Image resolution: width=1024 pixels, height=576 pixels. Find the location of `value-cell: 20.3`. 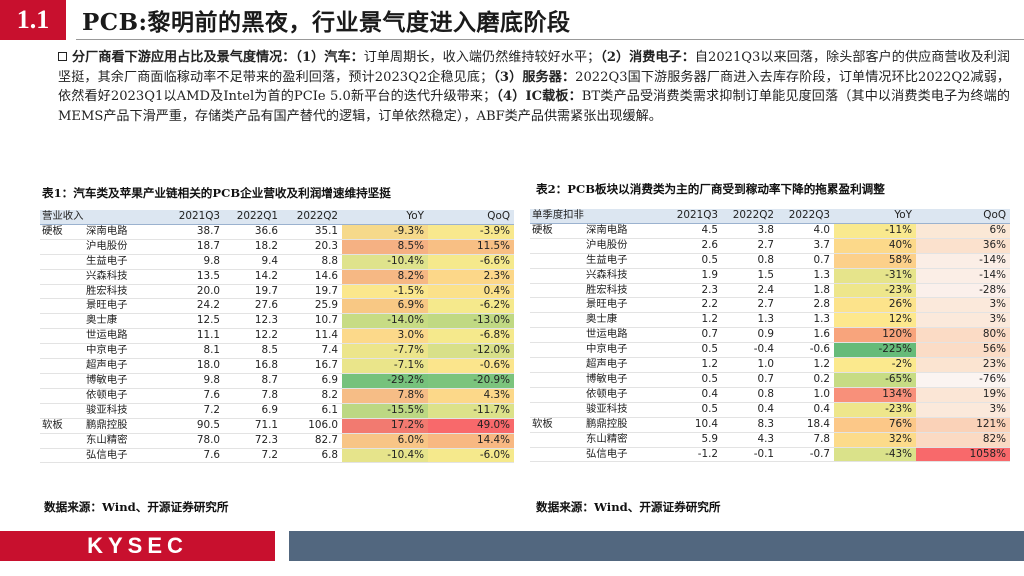

value-cell: 20.3 is located at coordinates (312, 247).